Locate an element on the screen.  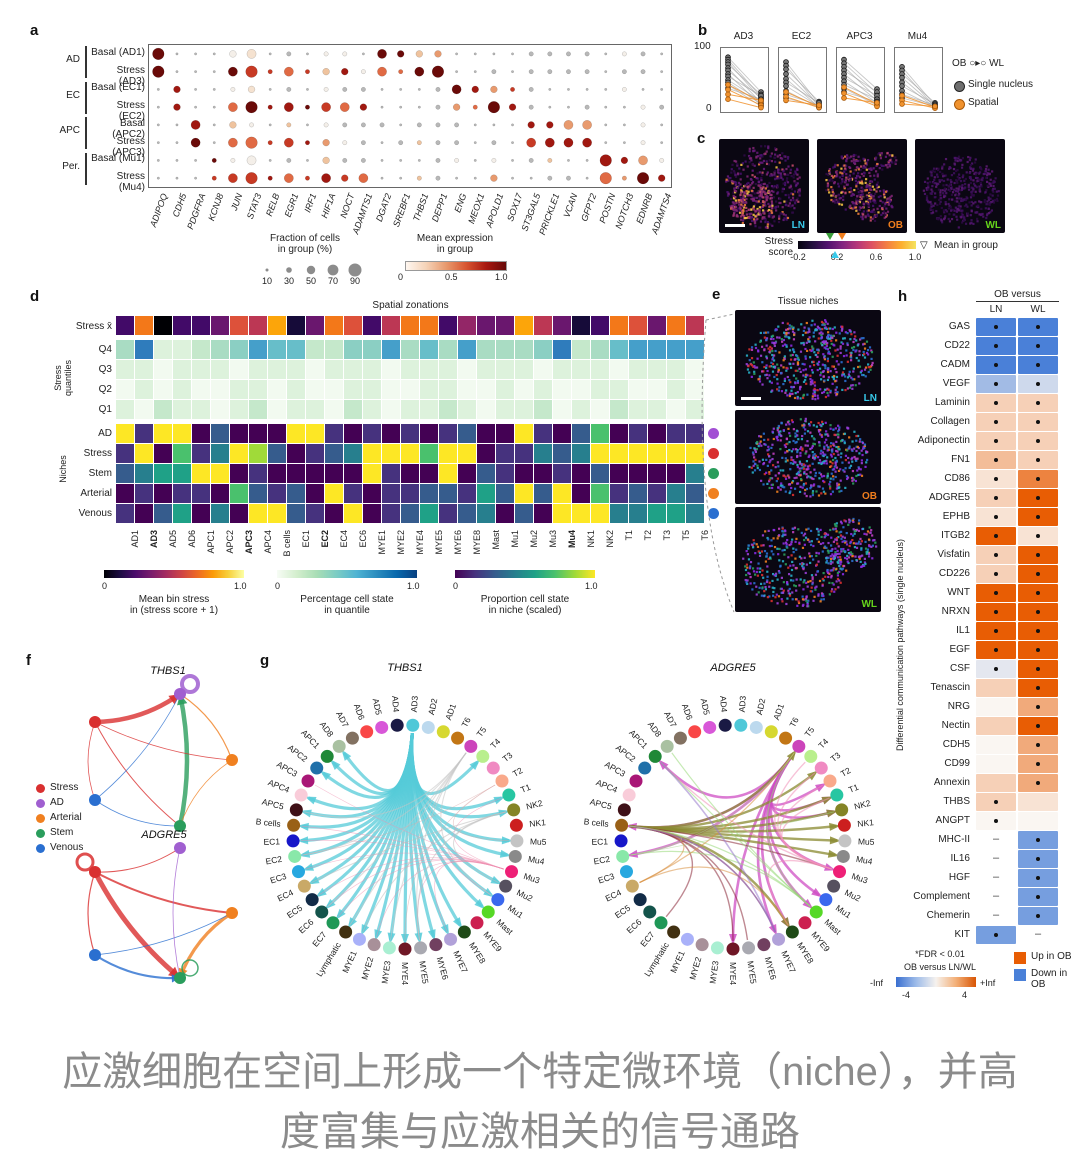
up-in-ob-label: Up in OB is located at coordinates (1051, 956).